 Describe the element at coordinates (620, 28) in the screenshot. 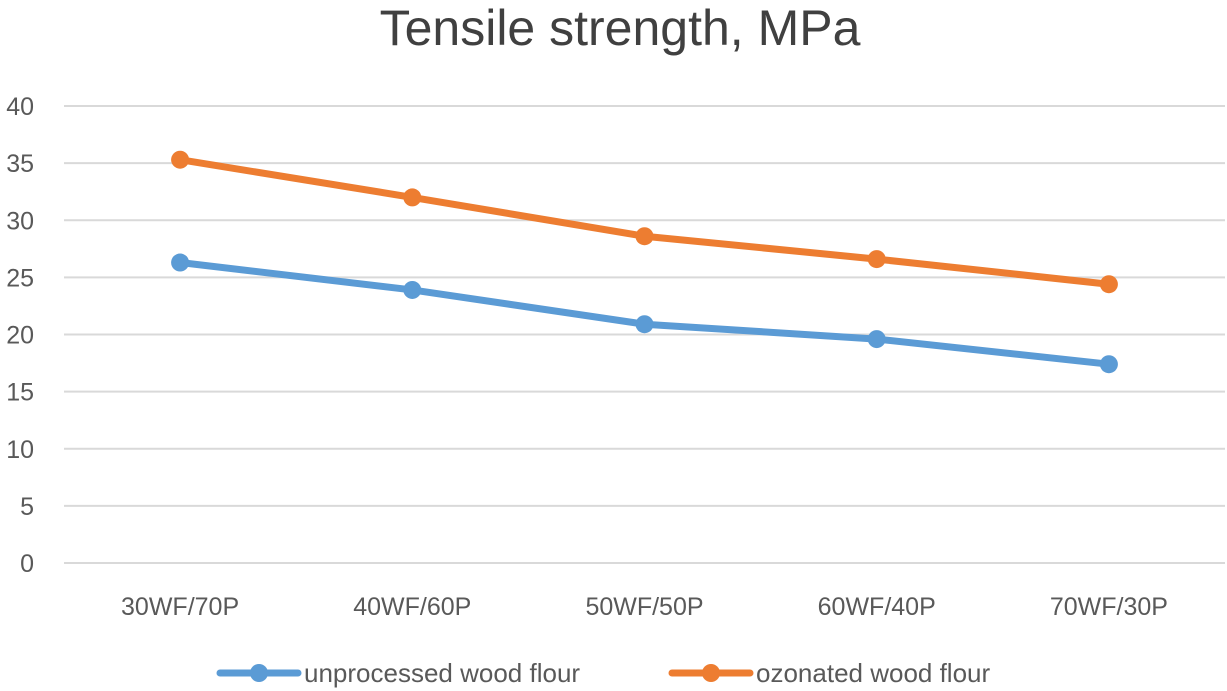

I see `chart-title: Tensile strength, MPa` at that location.